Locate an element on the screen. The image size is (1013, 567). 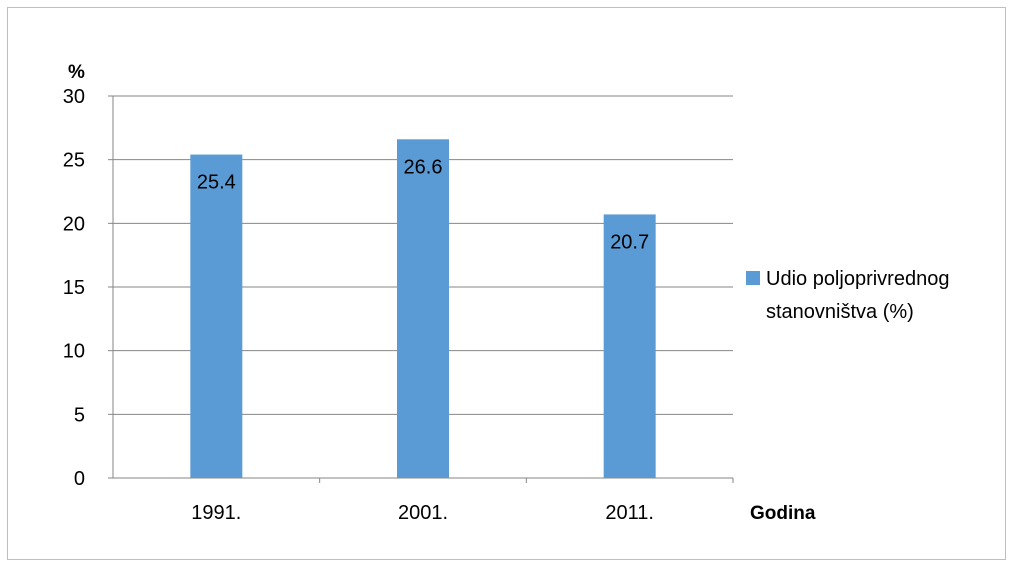
legend-label-line-2: stanovništva (%) is located at coordinates (840, 312).